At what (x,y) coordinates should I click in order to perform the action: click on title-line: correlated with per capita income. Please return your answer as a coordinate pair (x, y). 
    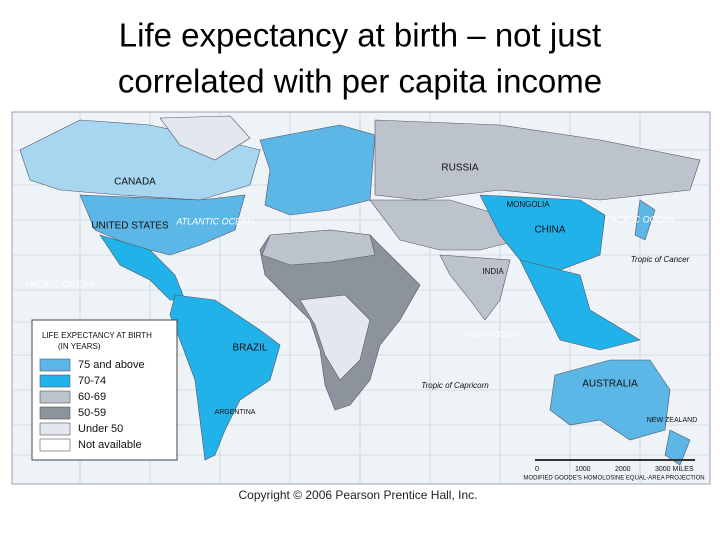
    Looking at the image, I should click on (360, 81).